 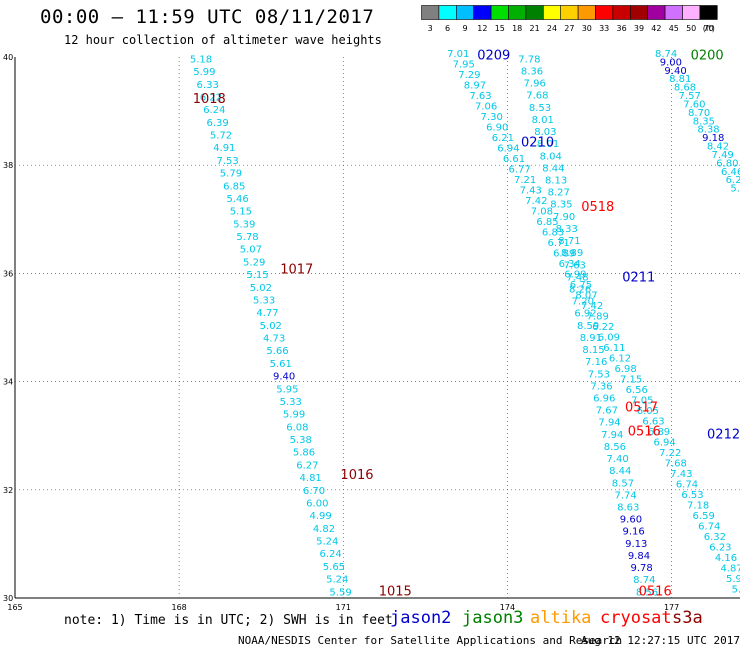 I want to click on scale-unit: (ft), so click(x=709, y=28).